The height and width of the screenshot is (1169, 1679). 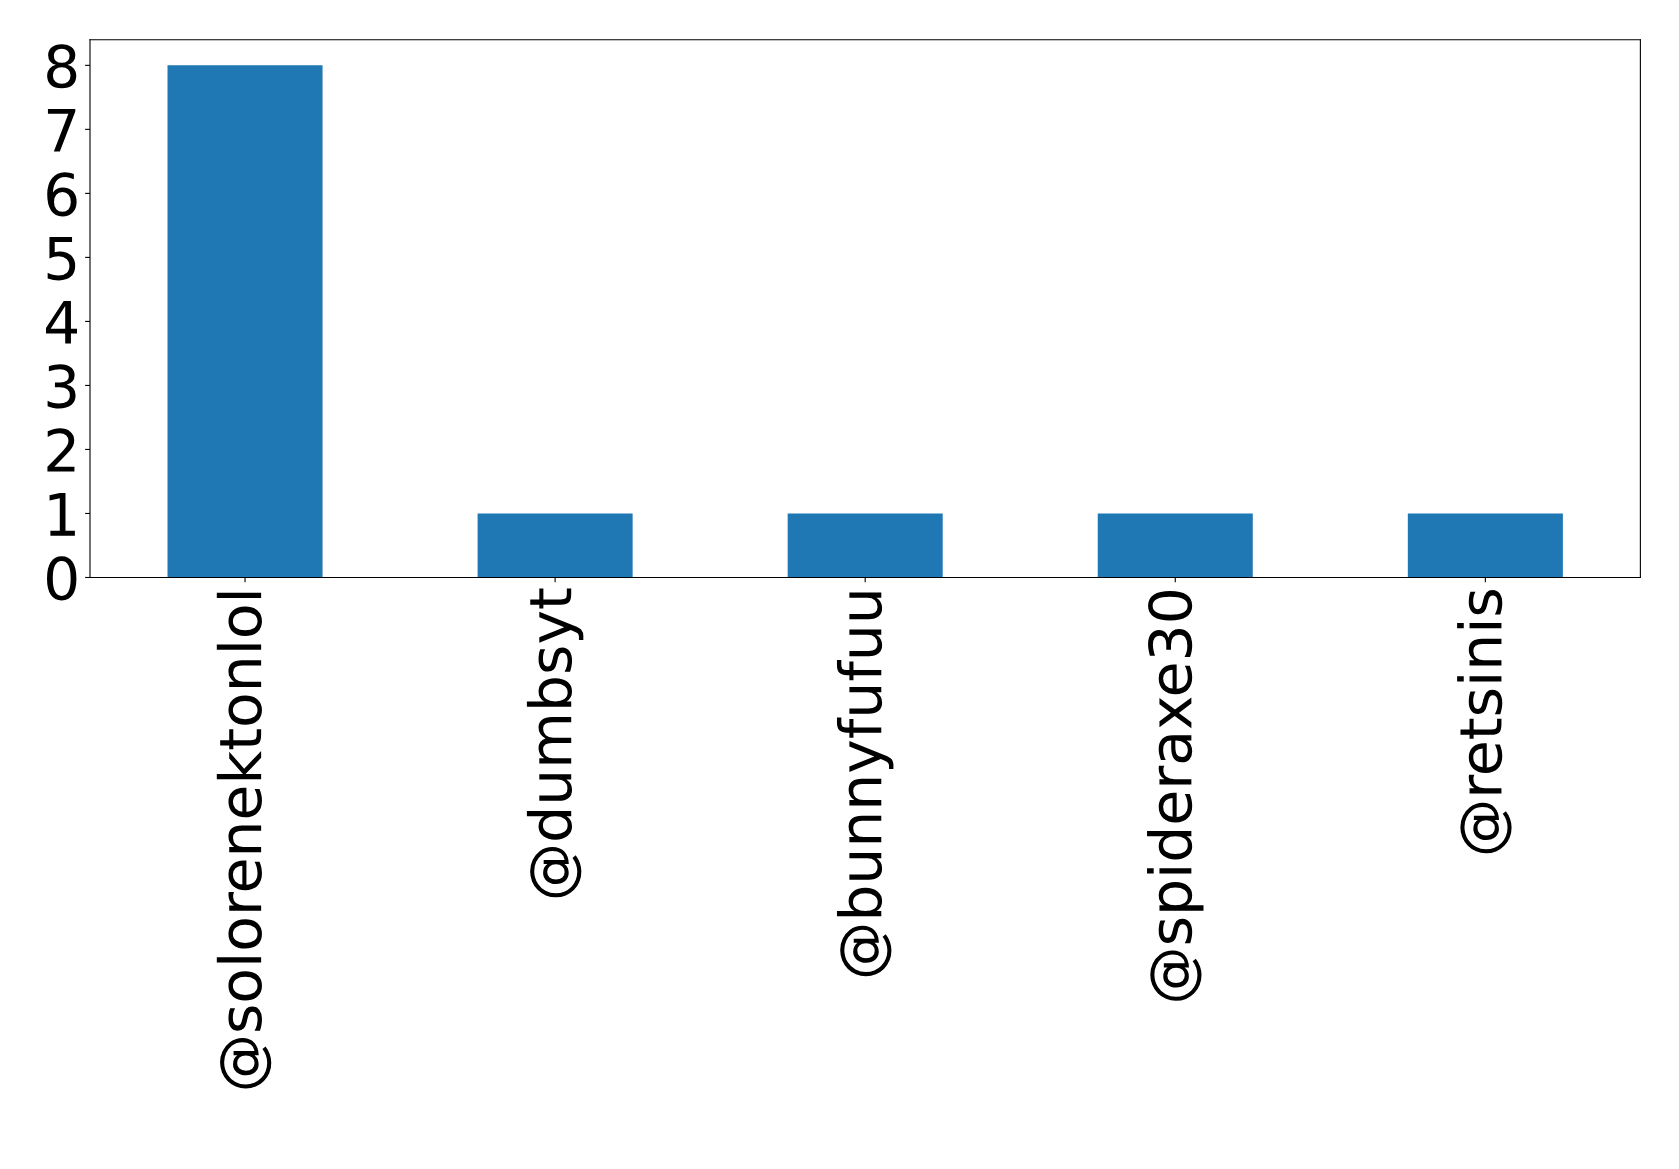 I want to click on x-tick-label: @spideraxe30, so click(x=1175, y=796).